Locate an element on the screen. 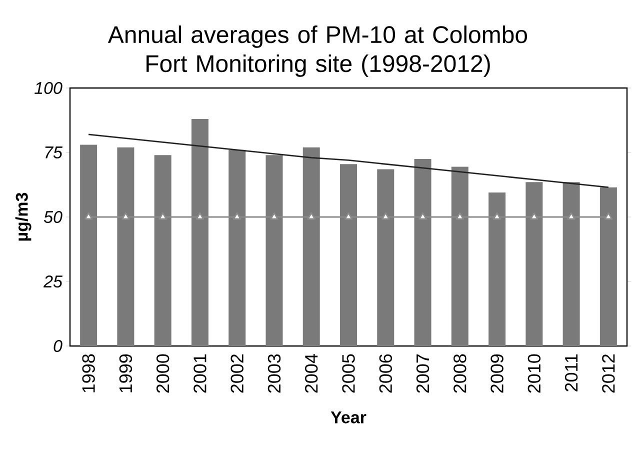 Image resolution: width=636 pixels, height=450 pixels. y-tick-label: 100 is located at coordinates (48, 88).